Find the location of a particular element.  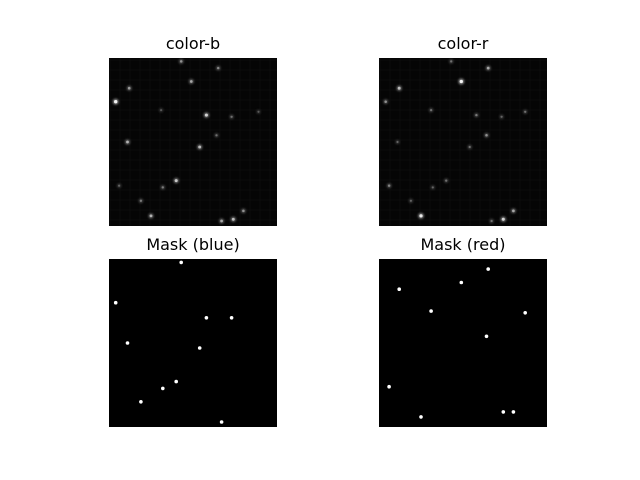

image-area-mask-blue is located at coordinates (193, 343).